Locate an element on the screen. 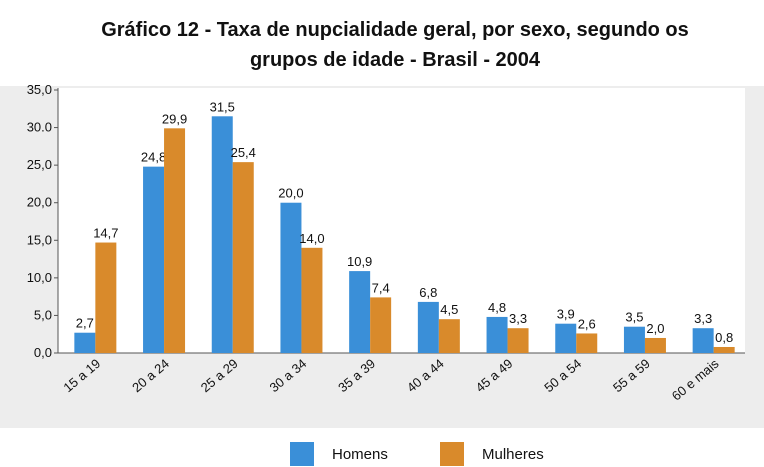  y-tick-label: 20,0 is located at coordinates (39, 202).